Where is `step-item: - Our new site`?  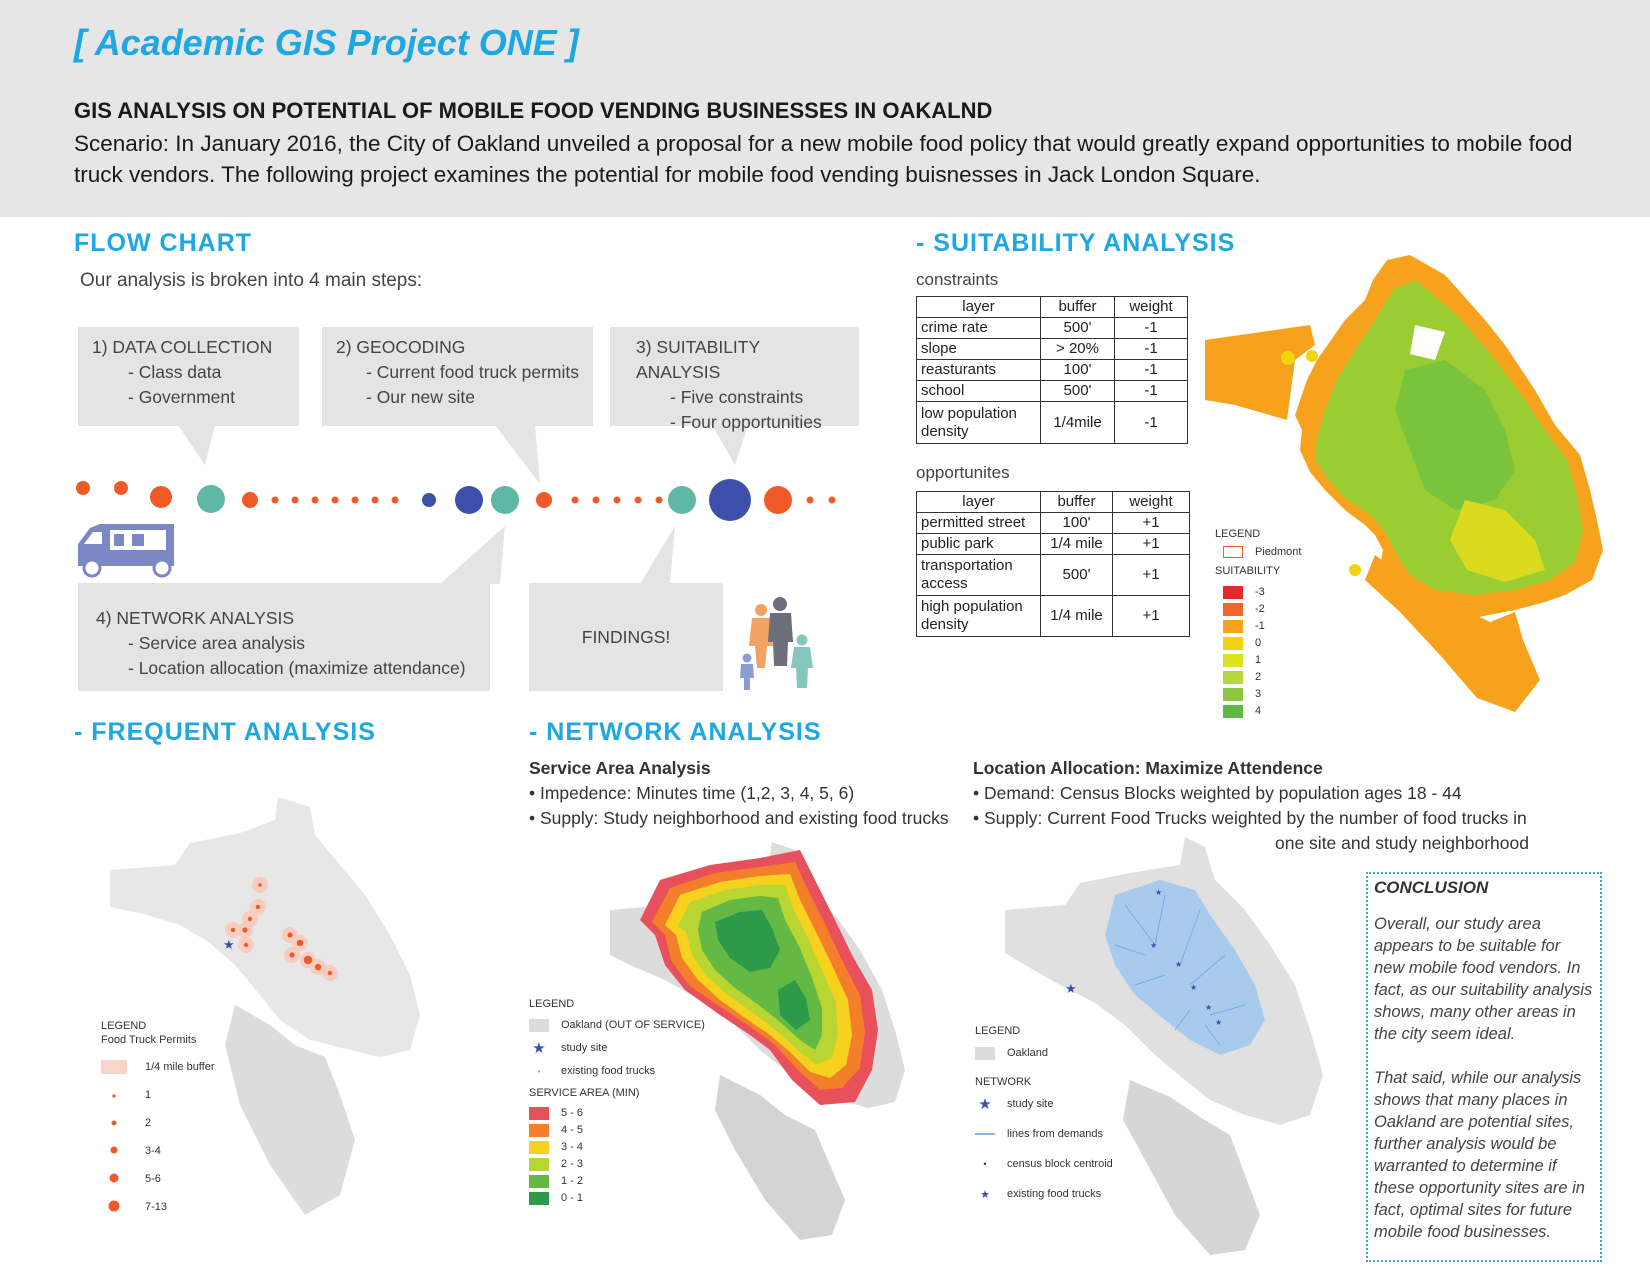 step-item: - Our new site is located at coordinates (420, 397).